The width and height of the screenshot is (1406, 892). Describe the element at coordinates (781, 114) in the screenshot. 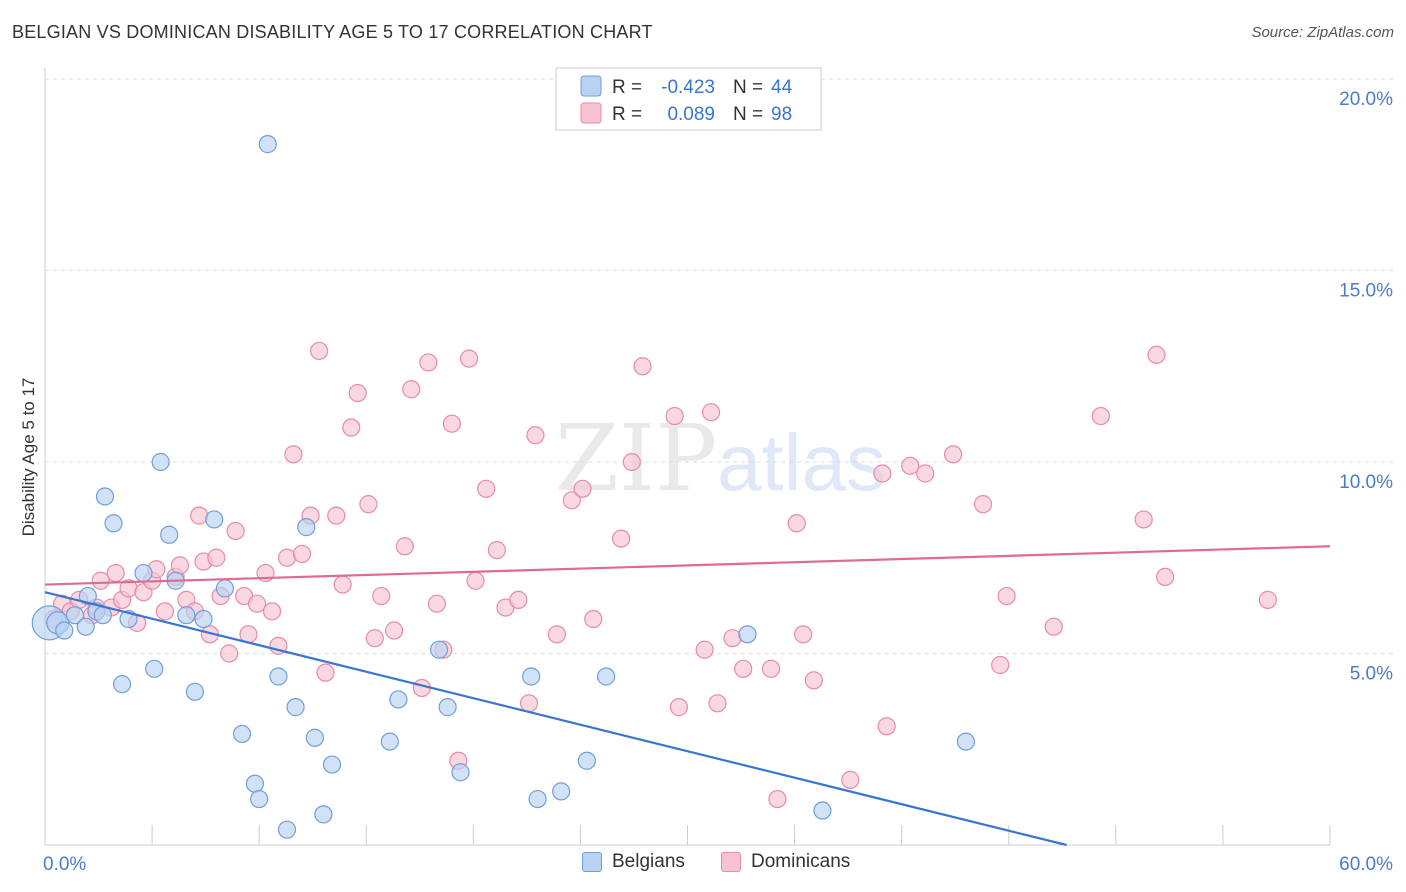

I see `legend-n-value: 98` at that location.